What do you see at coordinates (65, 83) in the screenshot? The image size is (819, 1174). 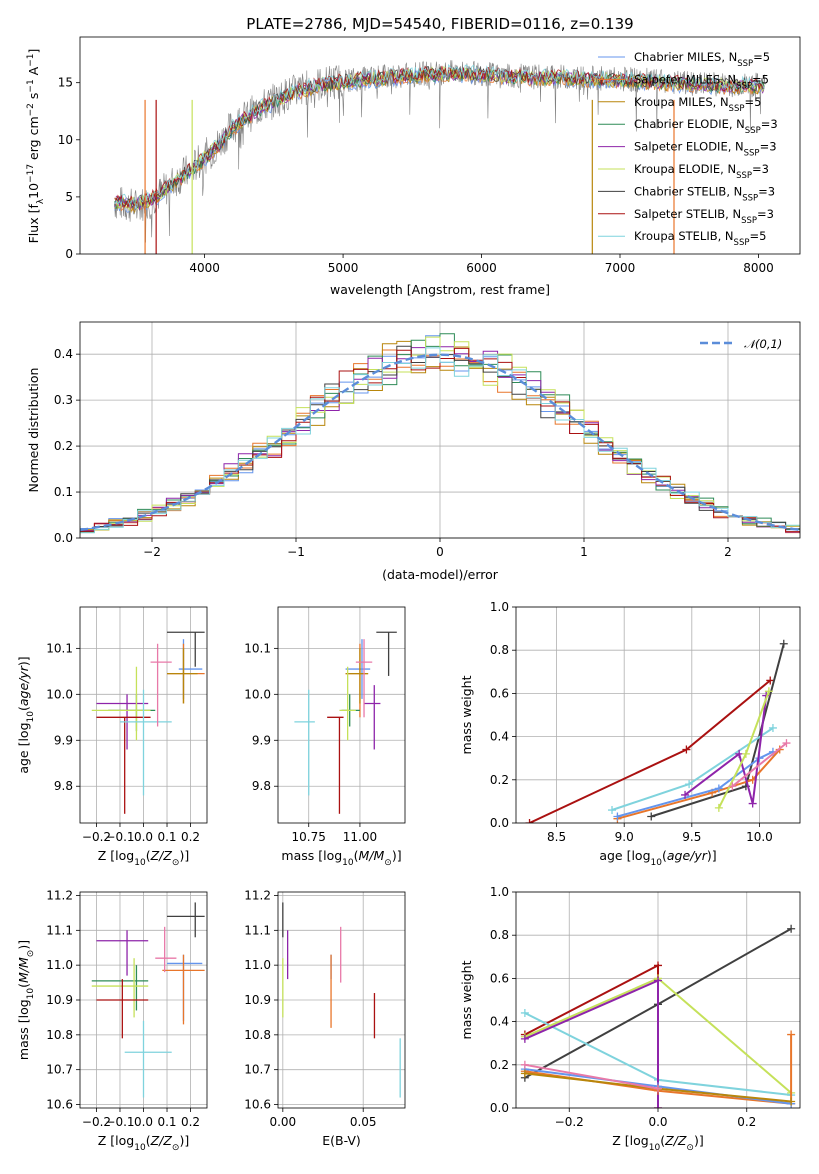 I see `y-tick-label: 15` at bounding box center [65, 83].